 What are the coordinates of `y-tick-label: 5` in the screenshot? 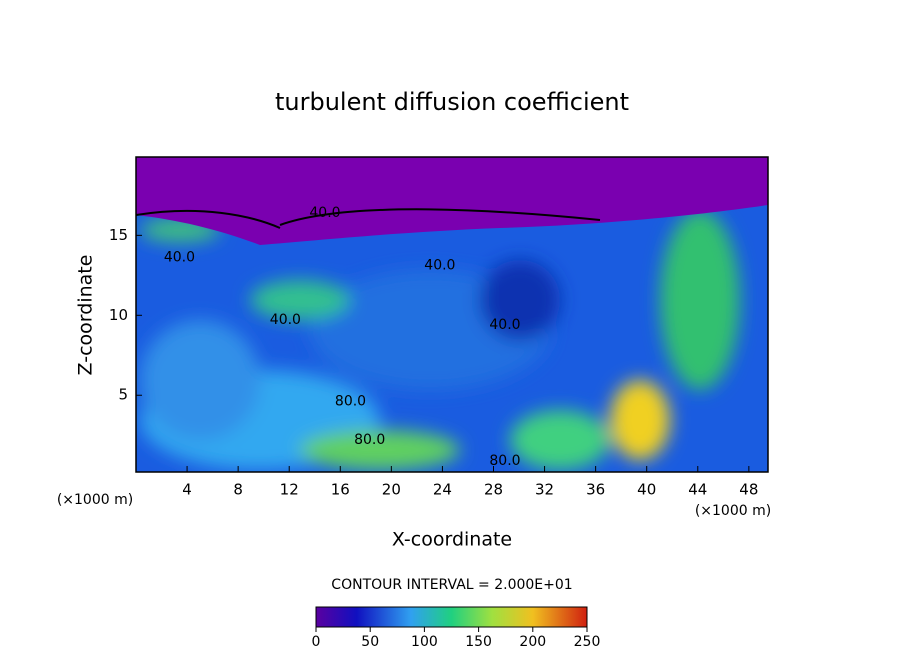 It's located at (123, 395).